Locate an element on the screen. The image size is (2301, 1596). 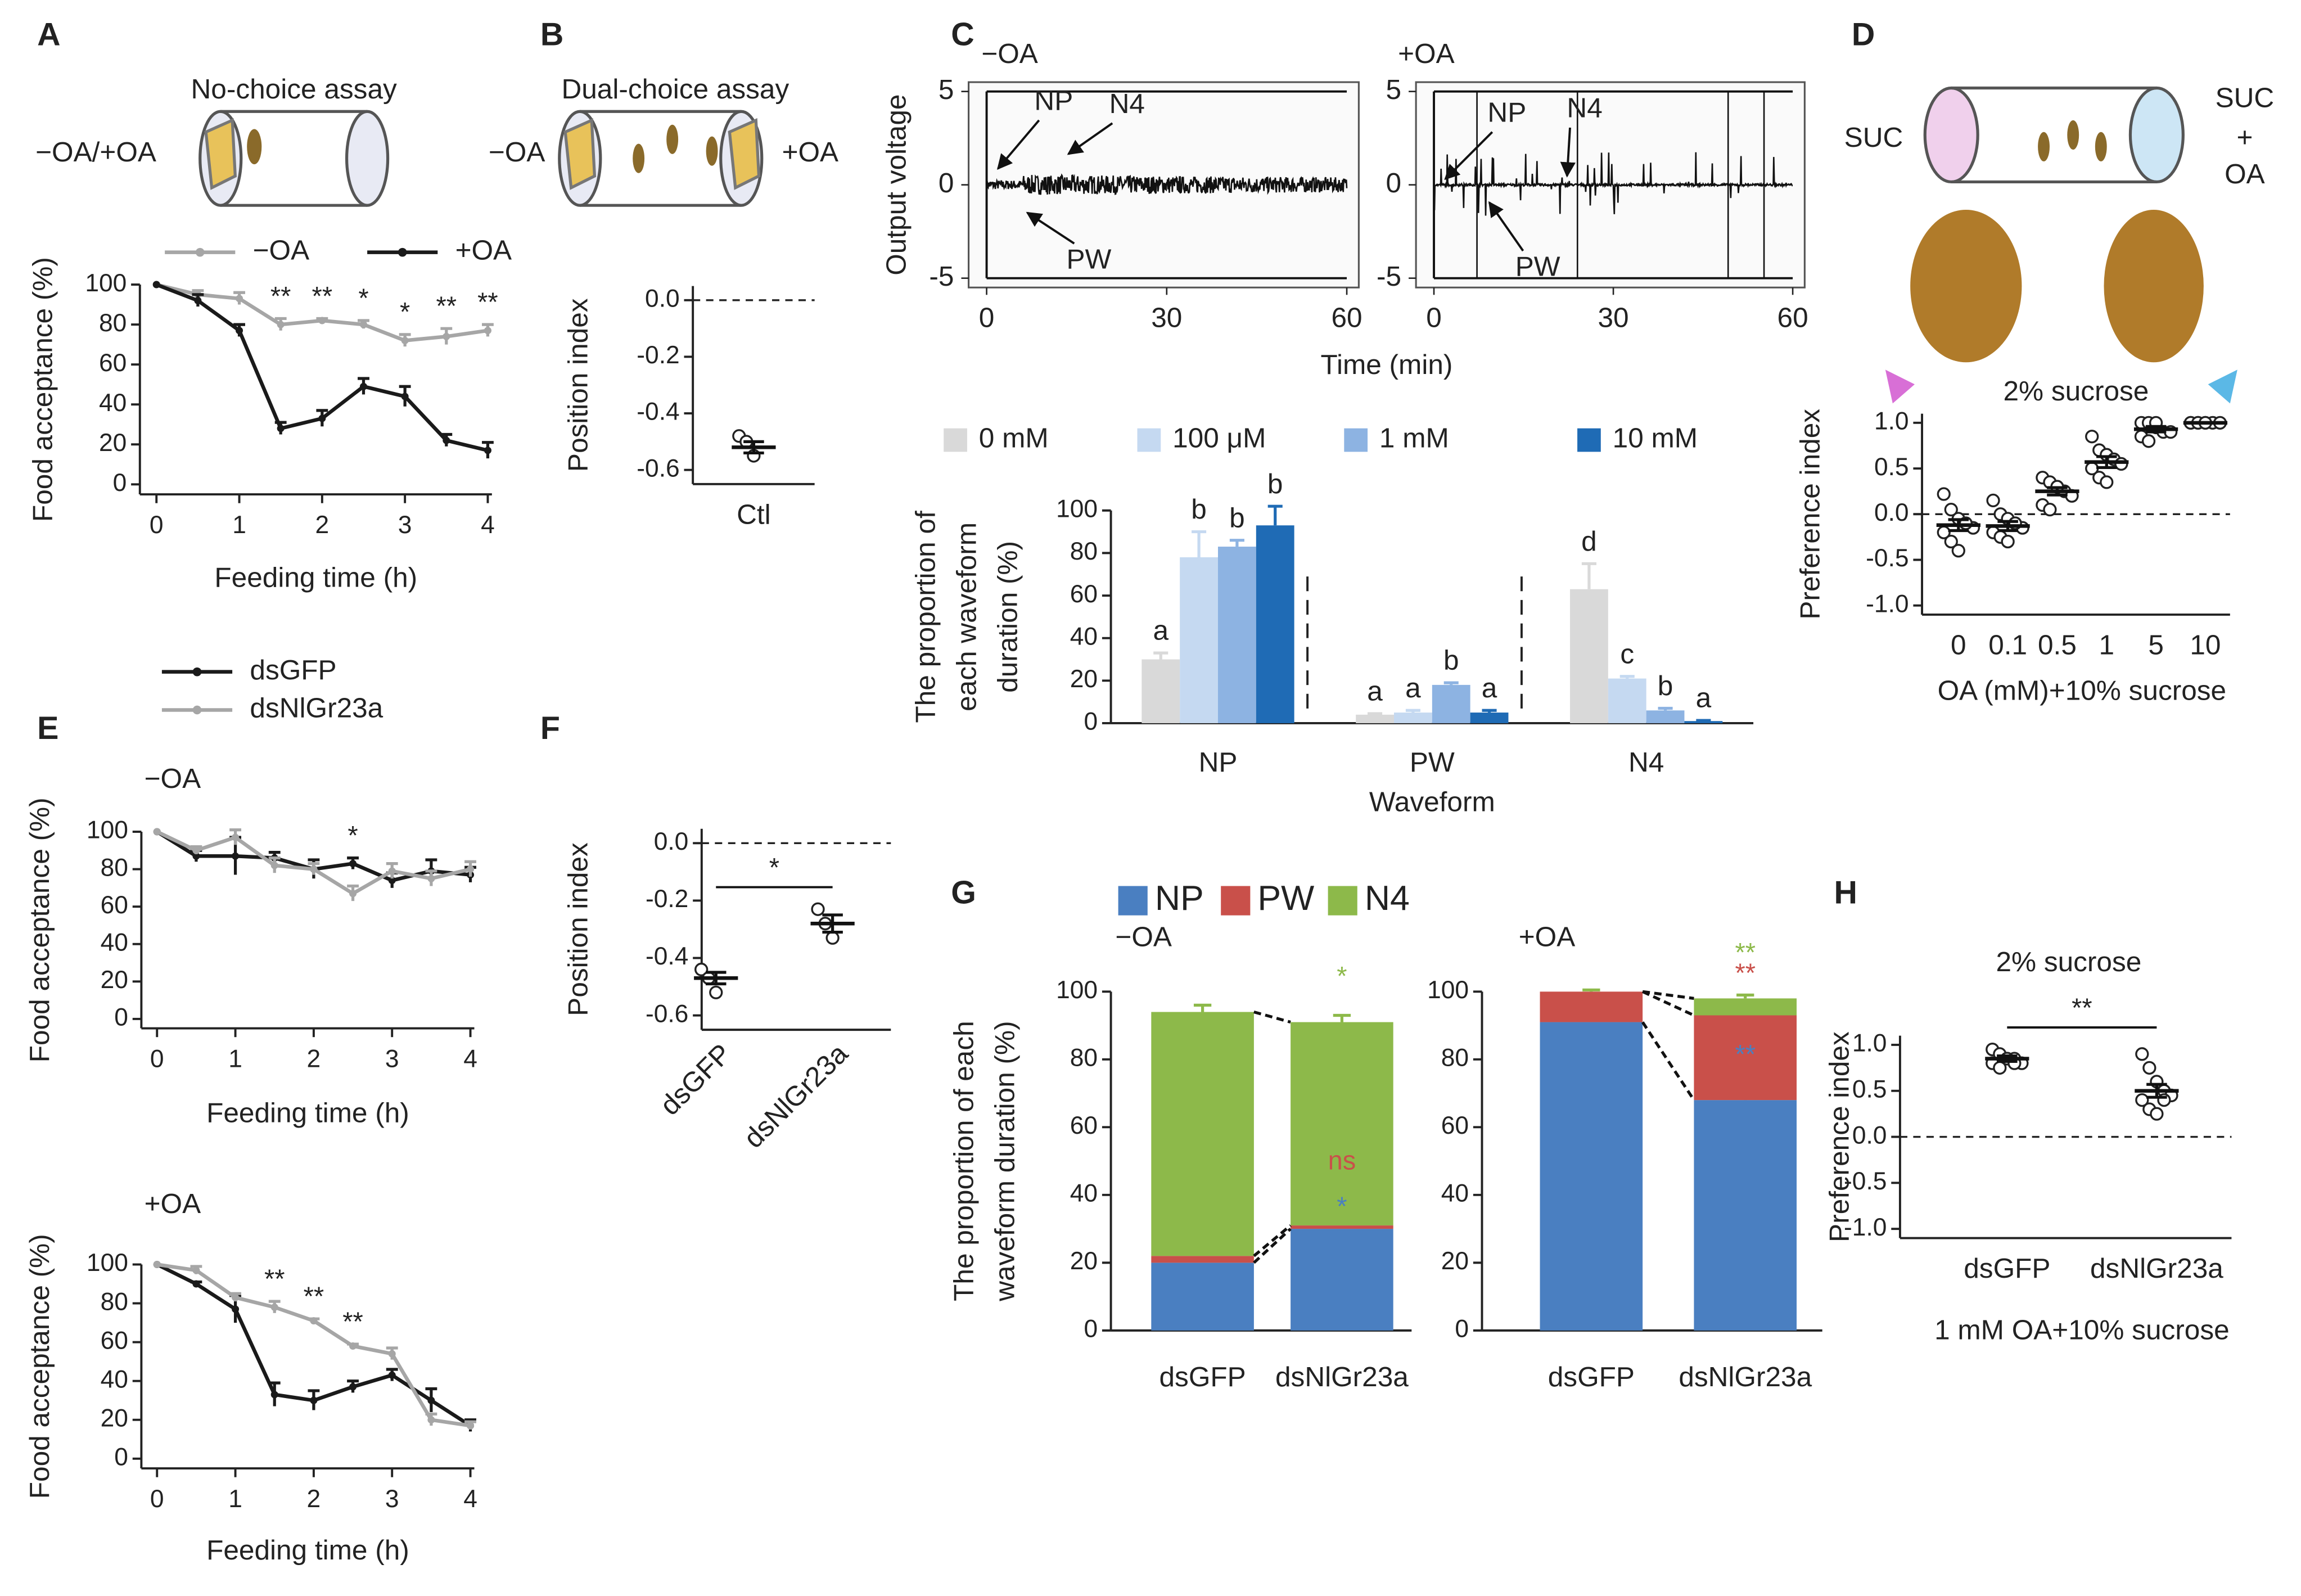
y-axis-label: Position index is located at coordinates (577, 385).